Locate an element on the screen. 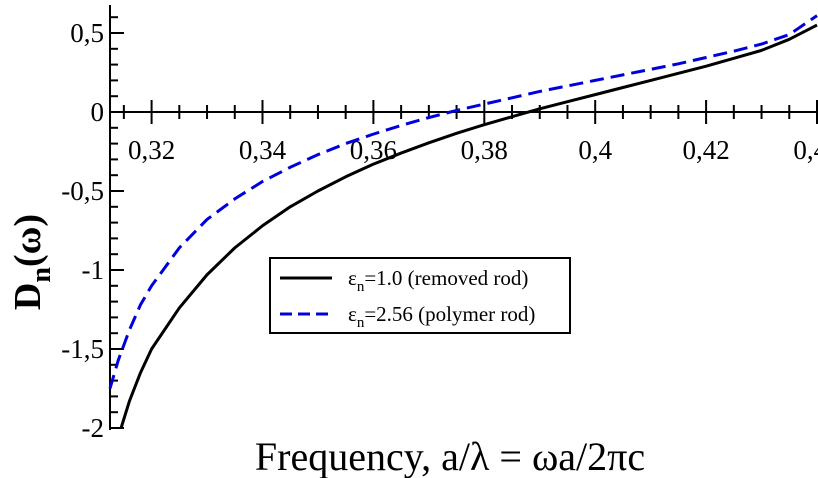 This screenshot has width=818, height=478. x-tick-label: 0,44 is located at coordinates (805, 150).